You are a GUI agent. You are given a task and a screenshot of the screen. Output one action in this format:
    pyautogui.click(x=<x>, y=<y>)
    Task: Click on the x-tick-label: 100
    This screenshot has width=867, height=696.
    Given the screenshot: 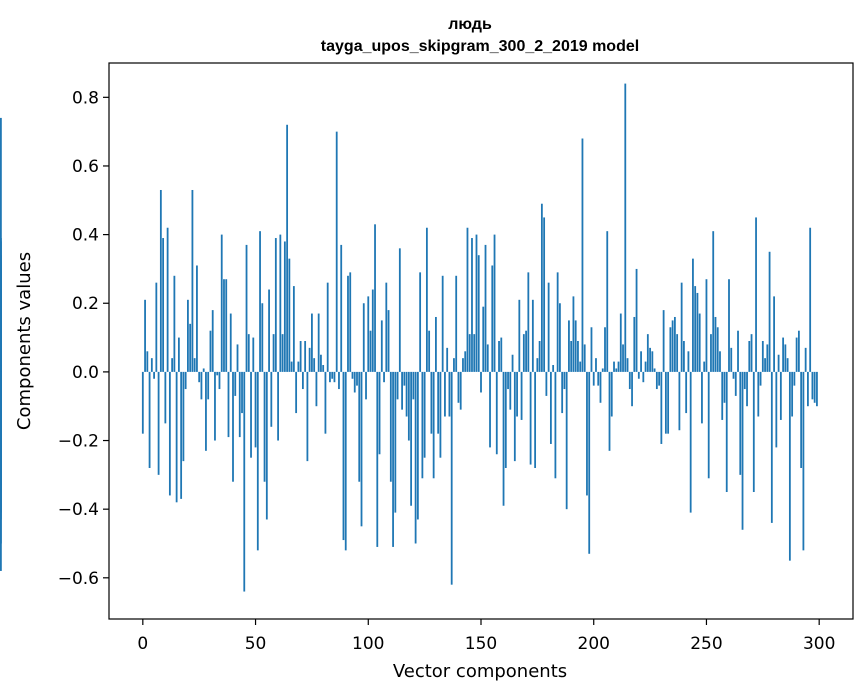 What is the action you would take?
    pyautogui.click(x=368, y=644)
    